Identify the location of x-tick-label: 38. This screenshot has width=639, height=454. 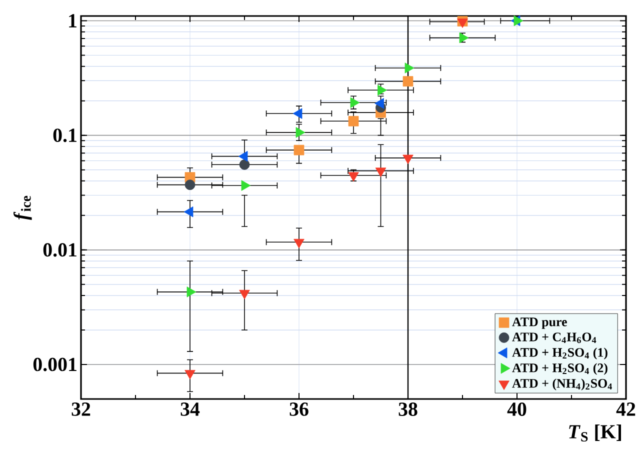
(408, 409).